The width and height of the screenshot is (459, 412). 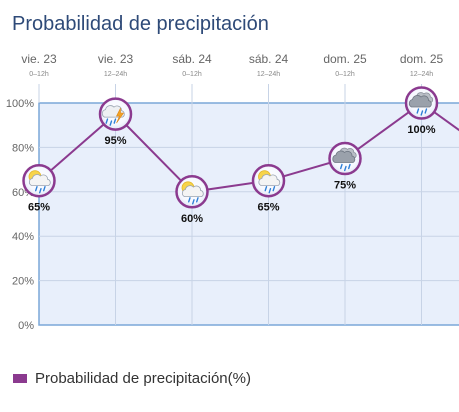 What do you see at coordinates (23, 237) in the screenshot?
I see `y-tick-label: 40%` at bounding box center [23, 237].